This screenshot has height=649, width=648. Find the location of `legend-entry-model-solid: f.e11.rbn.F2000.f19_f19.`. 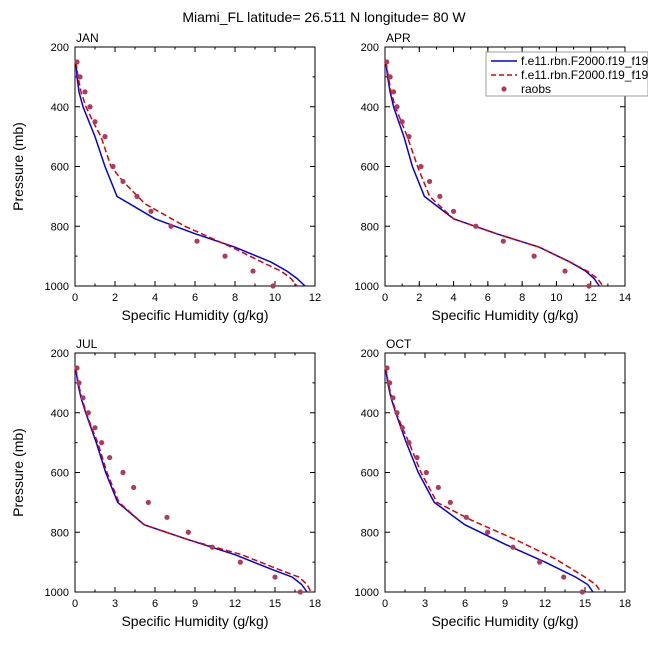

legend-entry-model-solid: f.e11.rbn.F2000.f19_f19. is located at coordinates (584, 61).